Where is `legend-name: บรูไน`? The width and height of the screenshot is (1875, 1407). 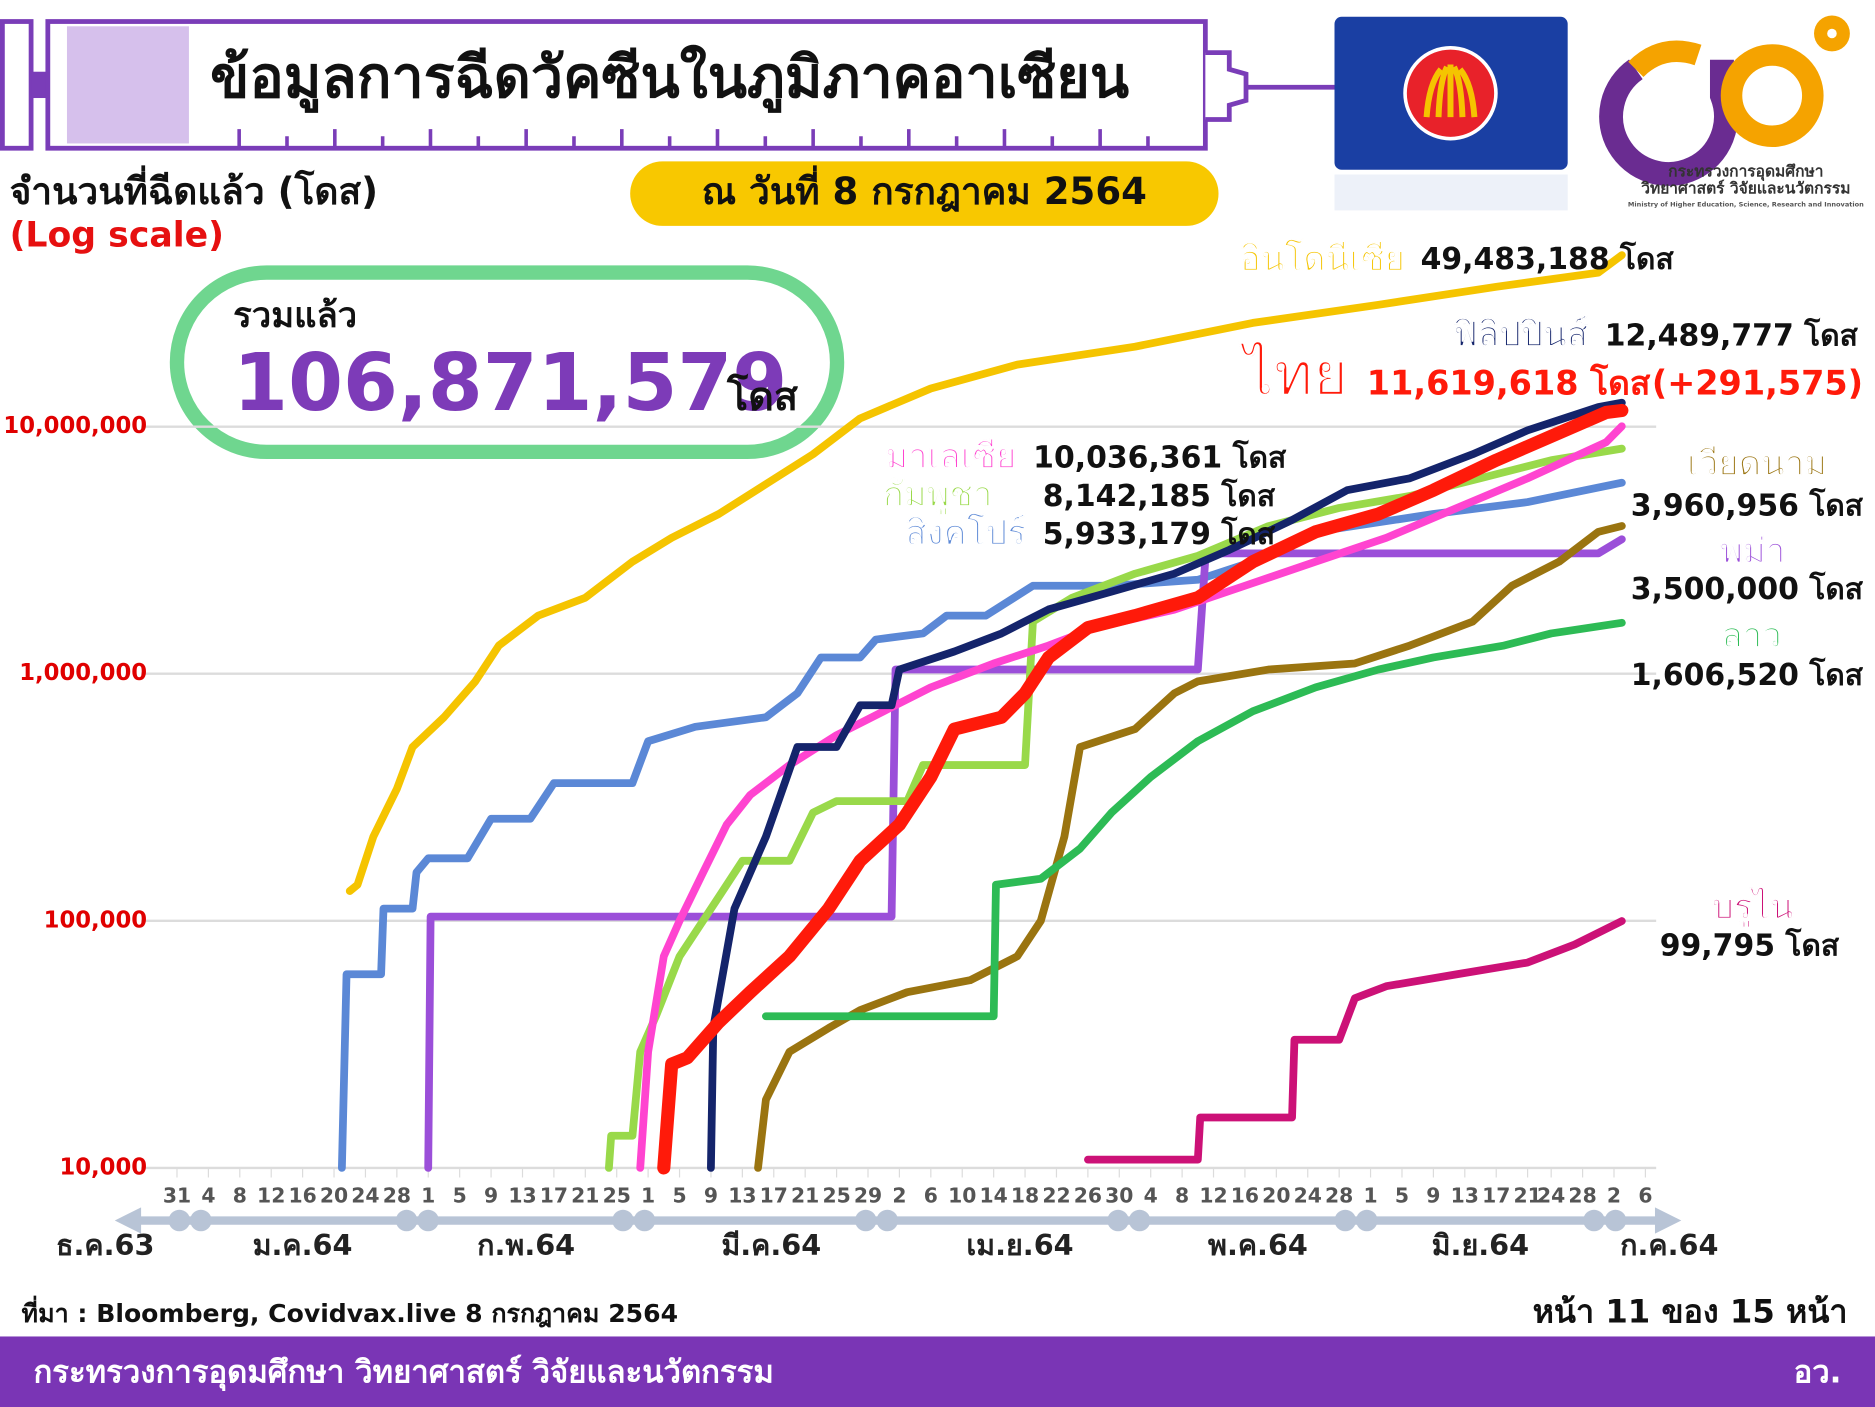 legend-name: บรูไน is located at coordinates (1753, 907).